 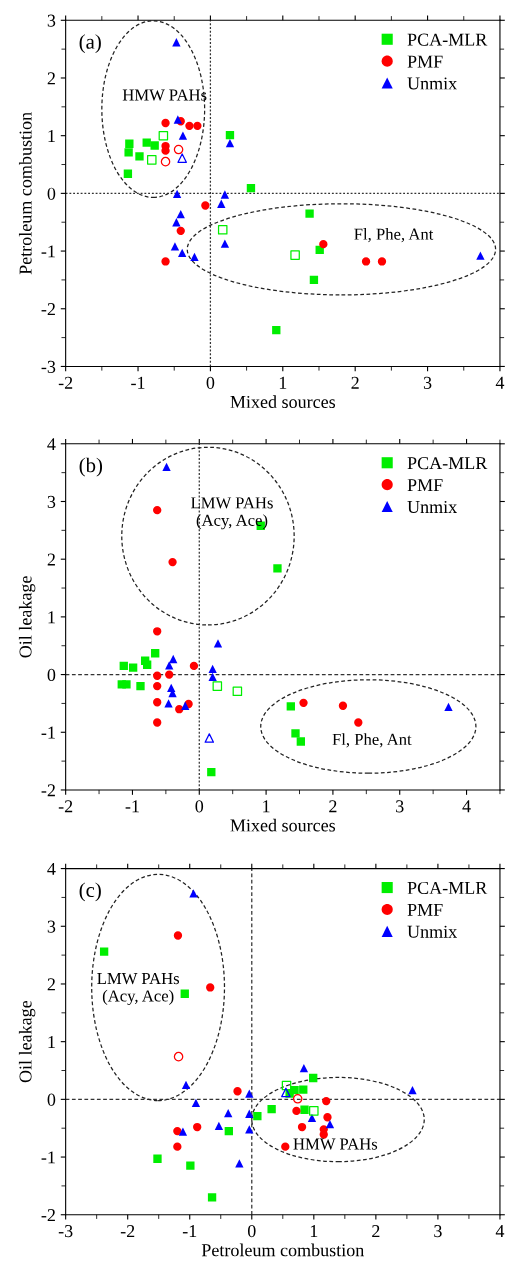 I want to click on y-axis-title: Petroleum combustion, so click(x=25, y=193).